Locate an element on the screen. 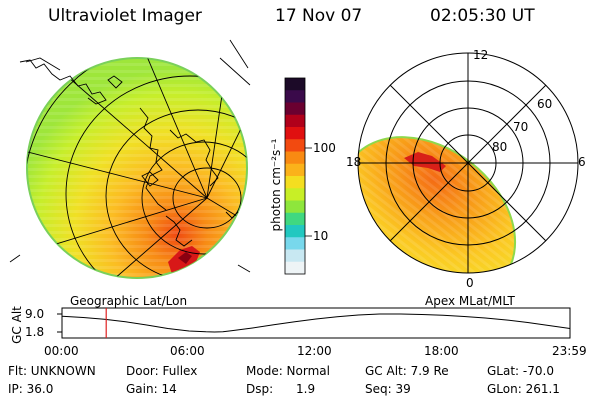 Image resolution: width=600 pixels, height=400 pixels. mlt-label-6: 6 is located at coordinates (582, 162).